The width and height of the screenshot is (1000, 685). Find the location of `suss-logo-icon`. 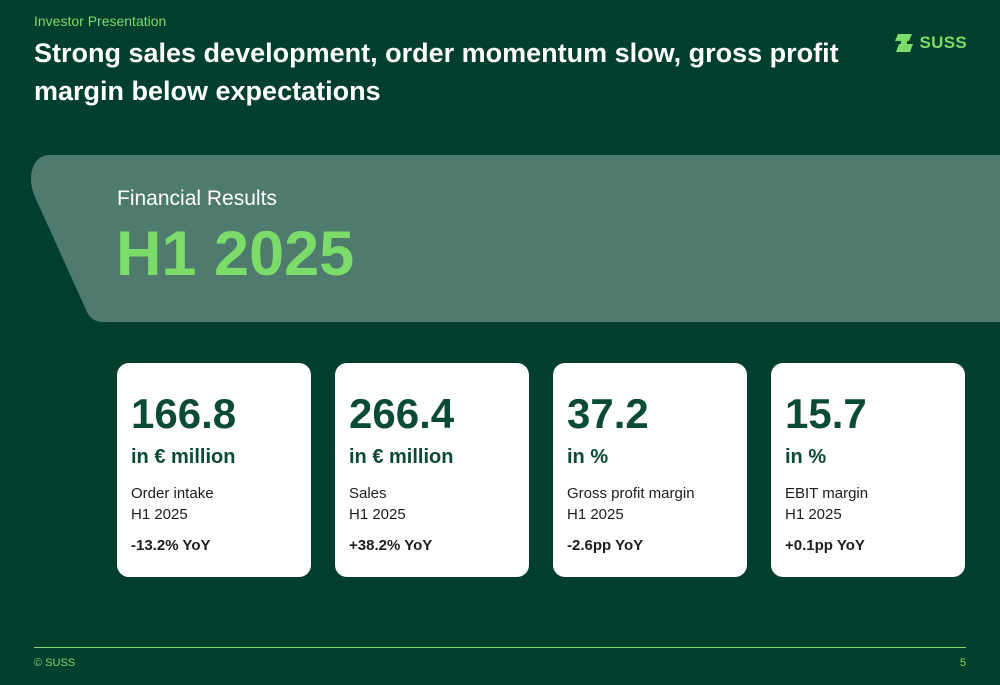

suss-logo-icon is located at coordinates (903, 43).